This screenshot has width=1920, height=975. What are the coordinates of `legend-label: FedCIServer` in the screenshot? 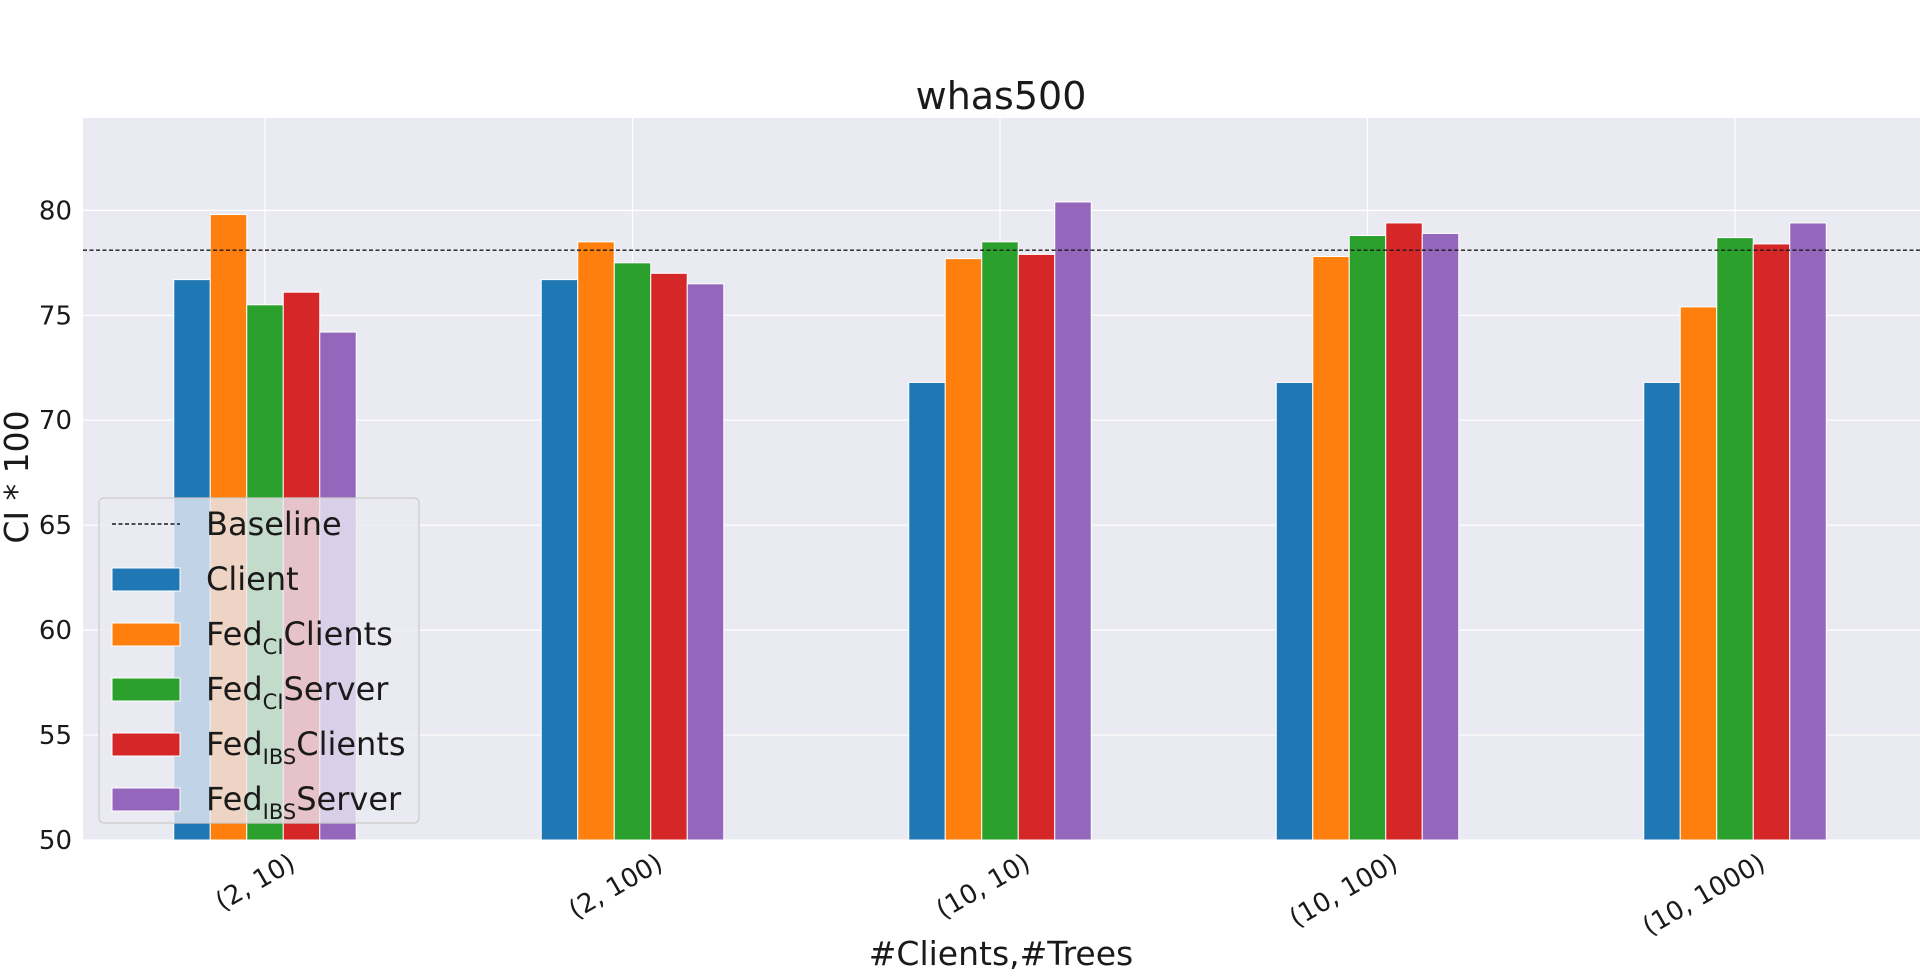 It's located at (297, 692).